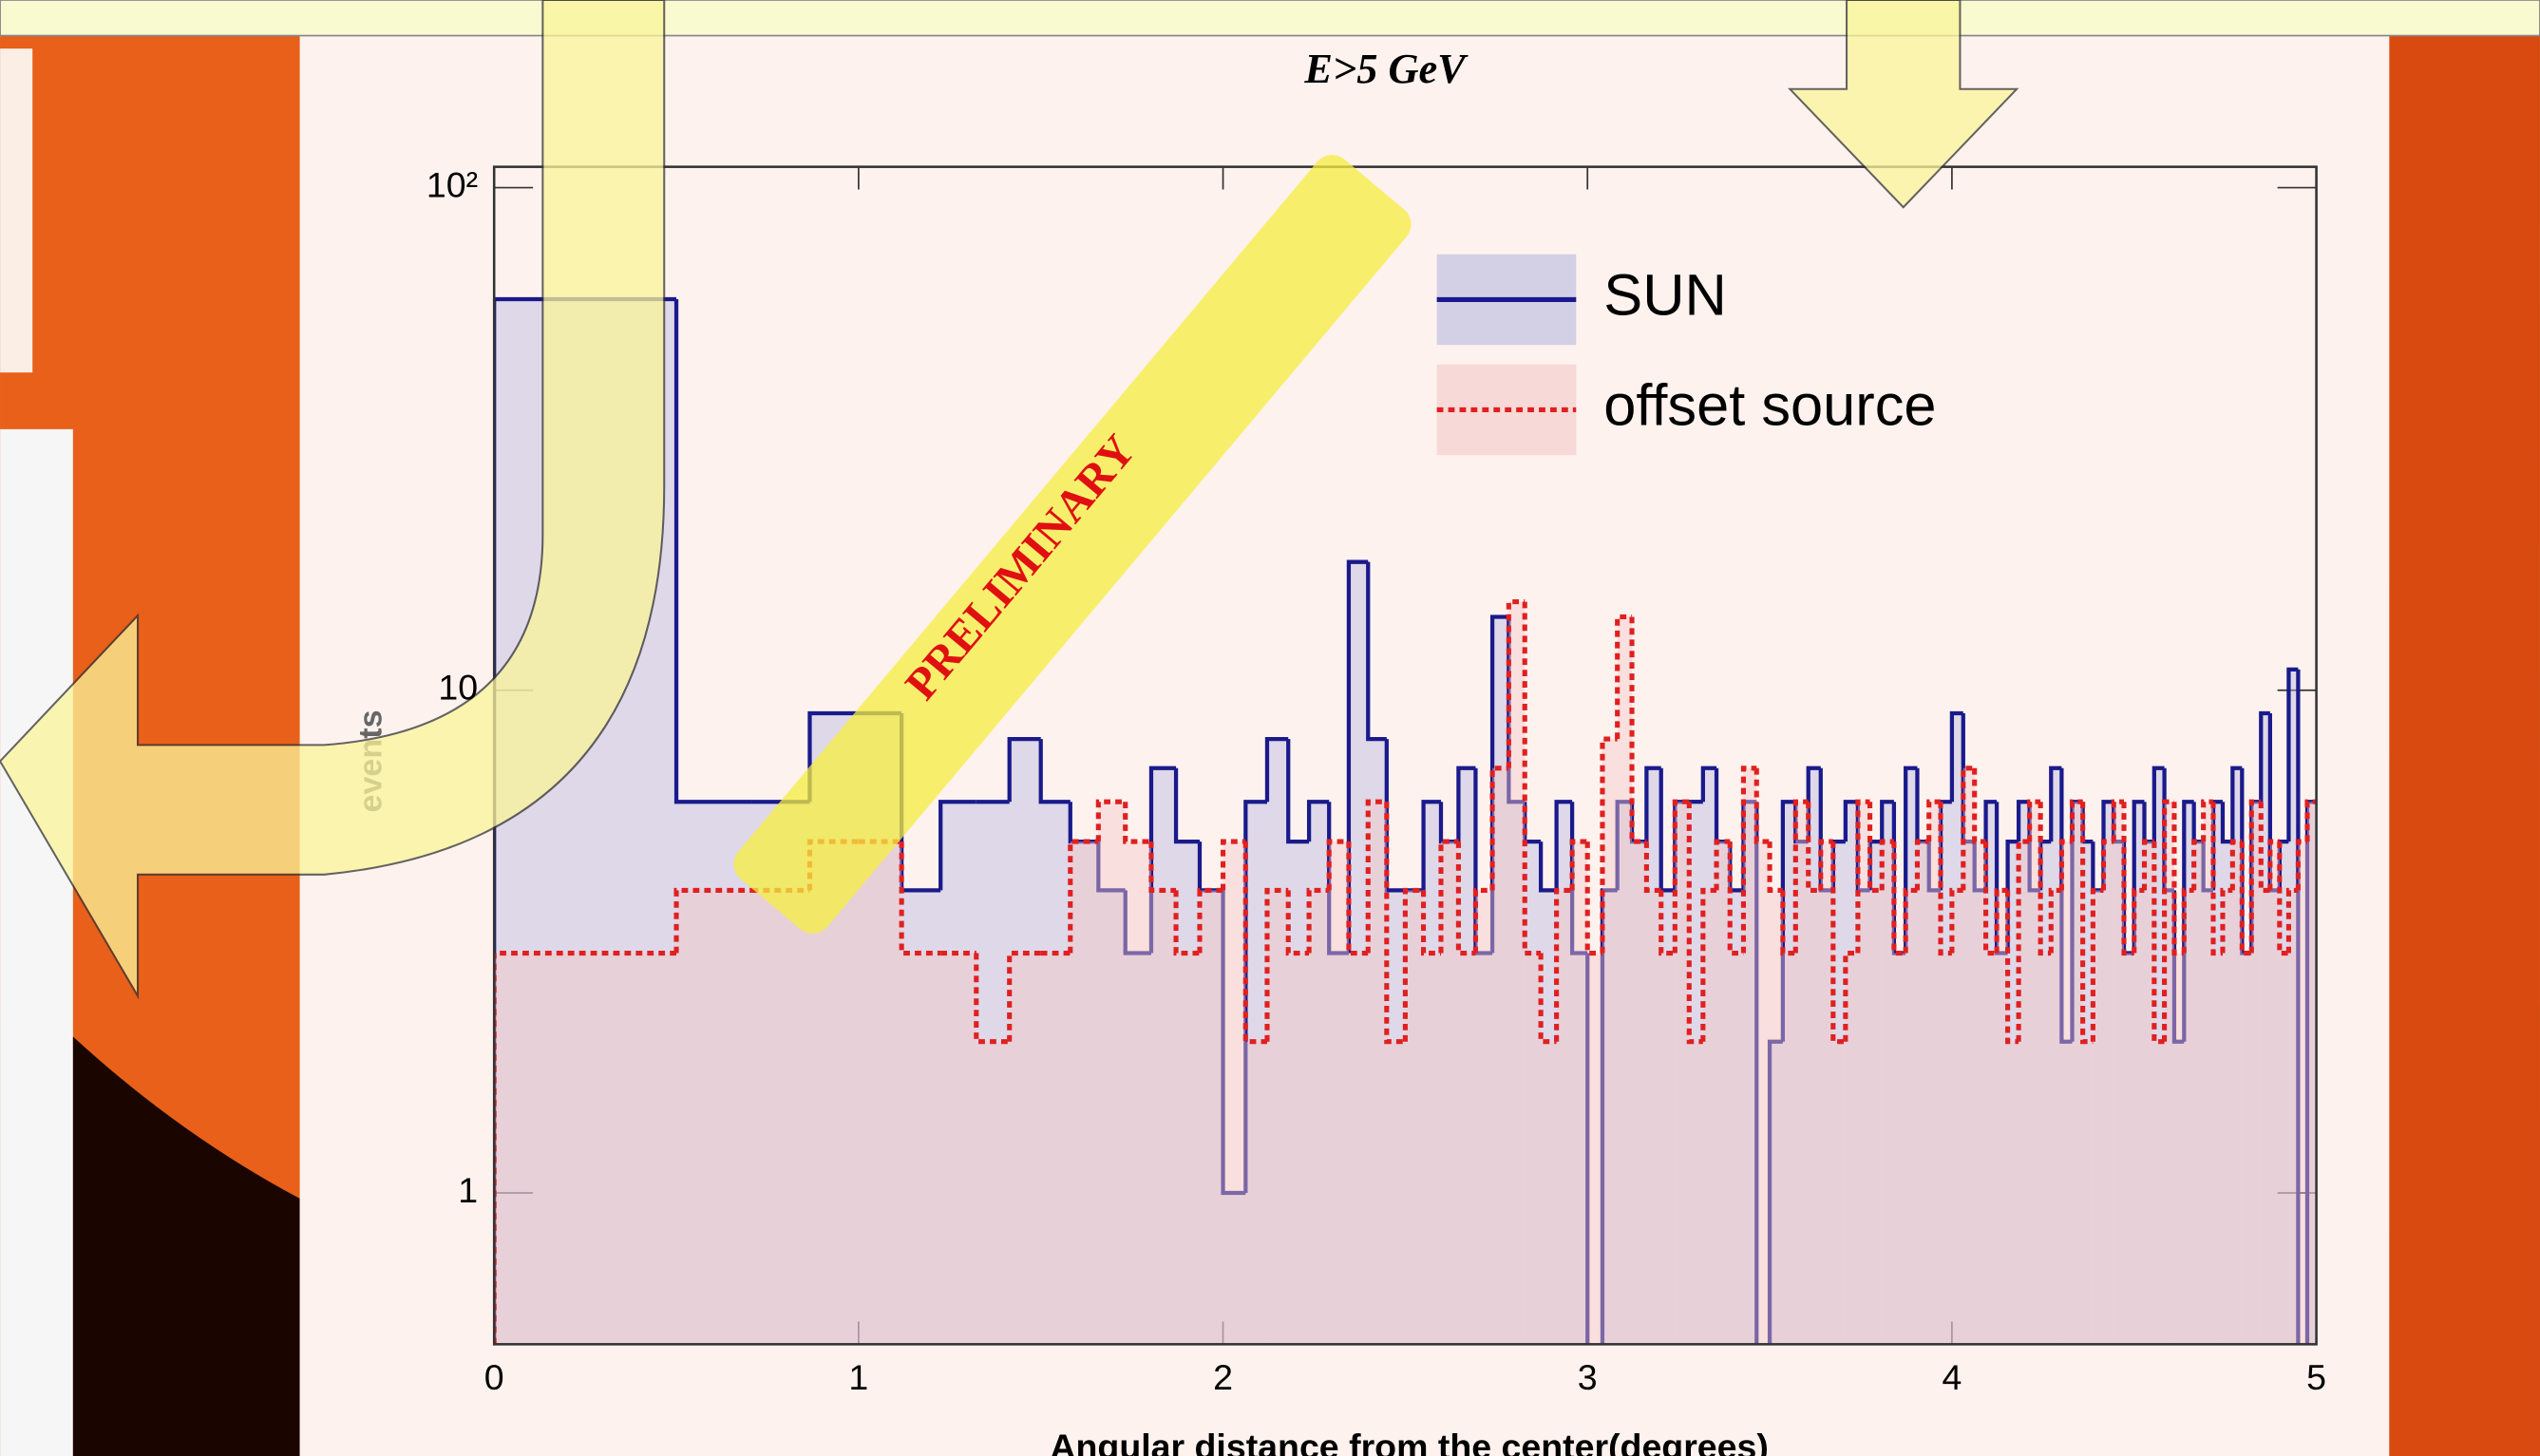 The height and width of the screenshot is (1456, 2540). I want to click on right-panel, so click(2464, 728).